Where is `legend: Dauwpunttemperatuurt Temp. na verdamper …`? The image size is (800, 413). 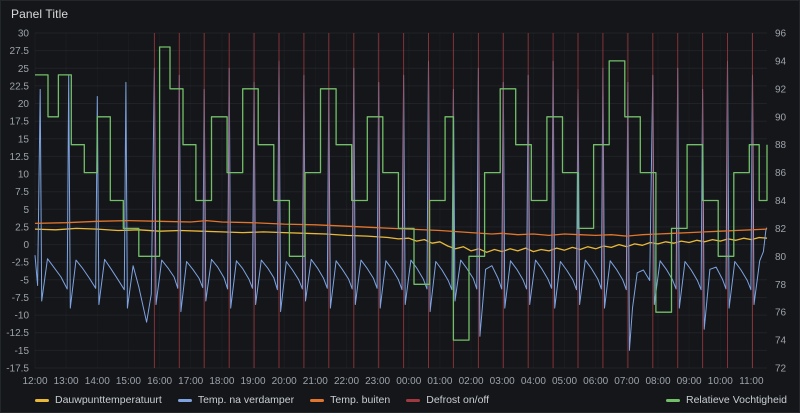 legend: Dauwpunttemperatuurt Temp. na verdamper … is located at coordinates (411, 400).